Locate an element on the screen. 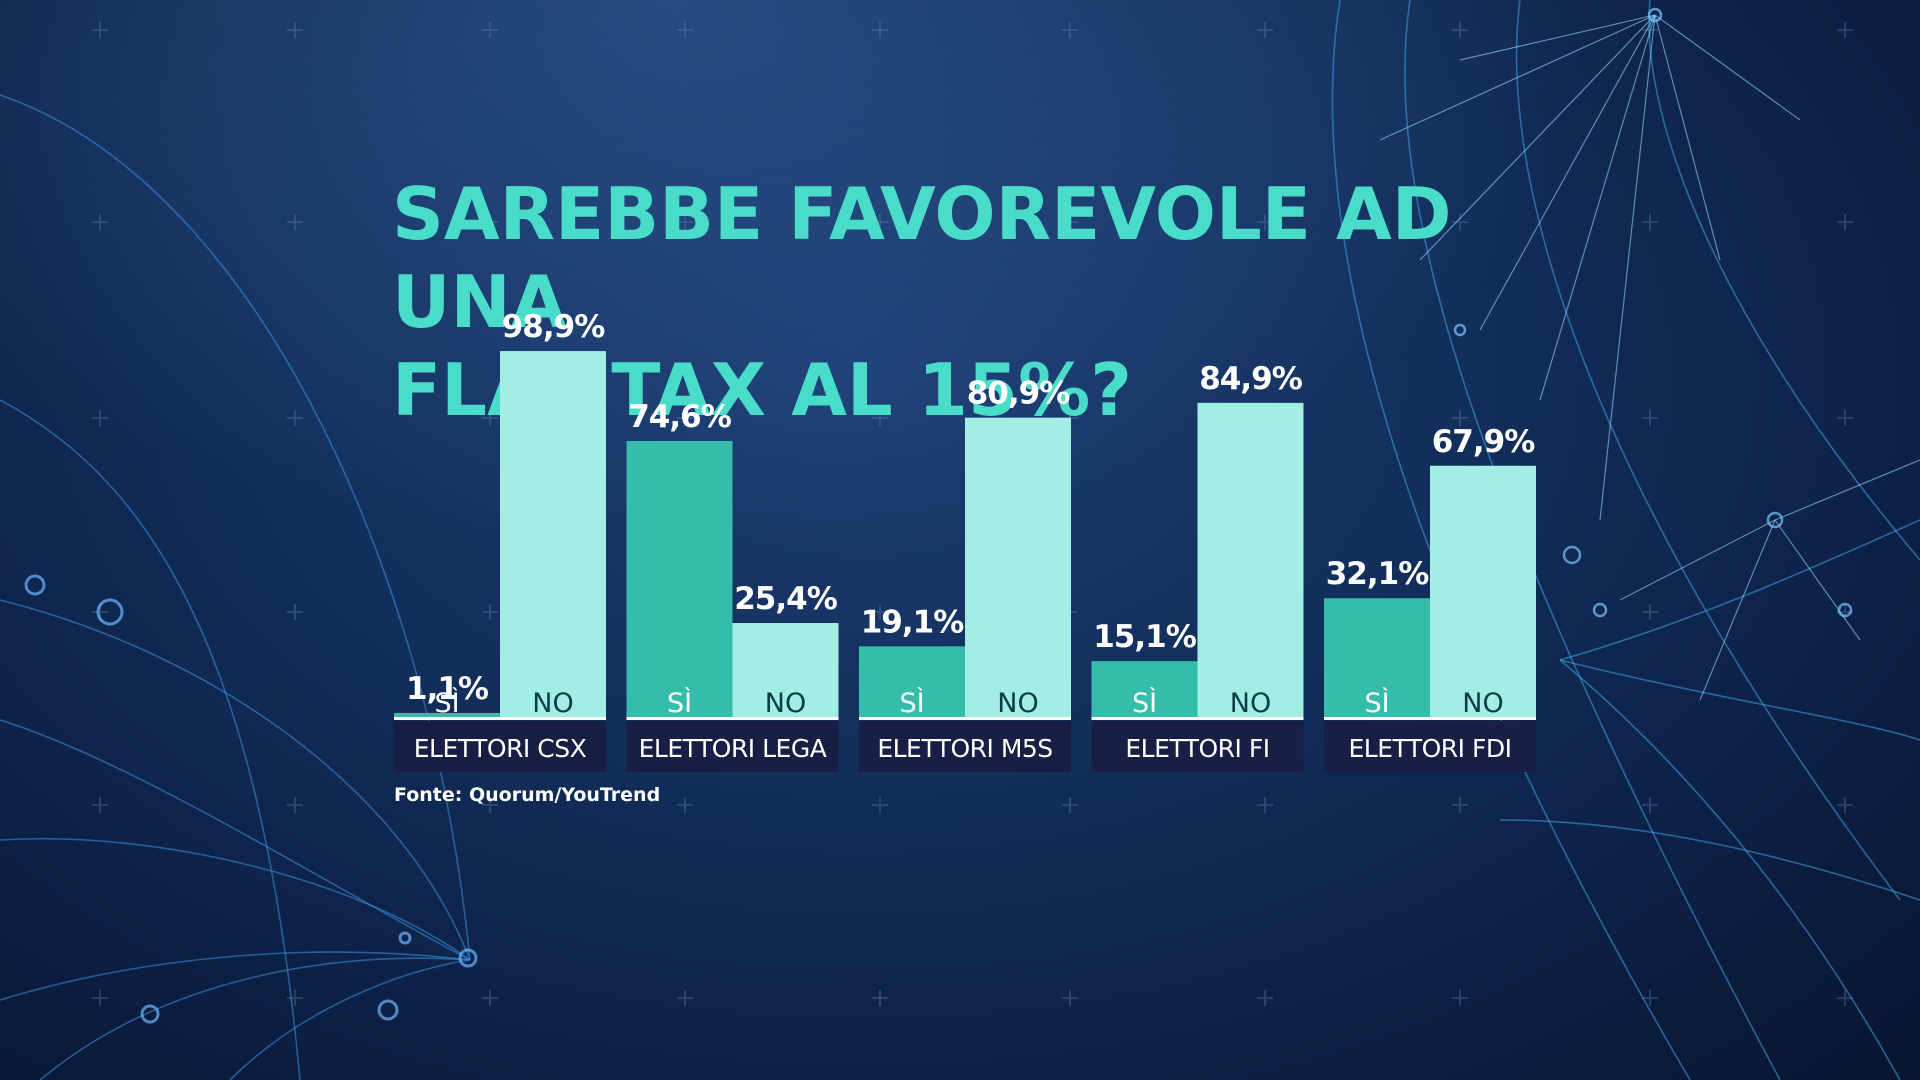 This screenshot has width=1920, height=1080. value-label: 25,4% is located at coordinates (785, 599).